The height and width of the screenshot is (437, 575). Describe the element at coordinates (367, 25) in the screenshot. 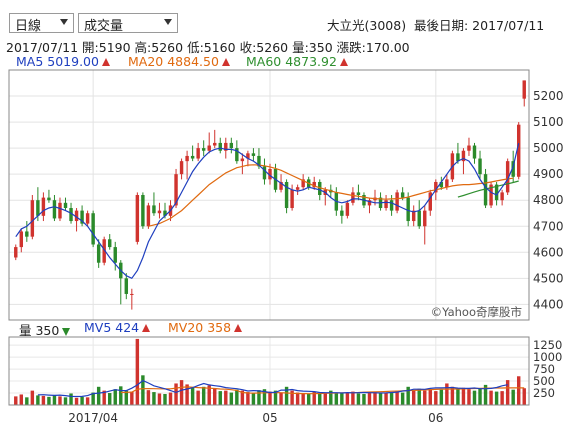

I see `stock-name: 大立光(3008)` at that location.